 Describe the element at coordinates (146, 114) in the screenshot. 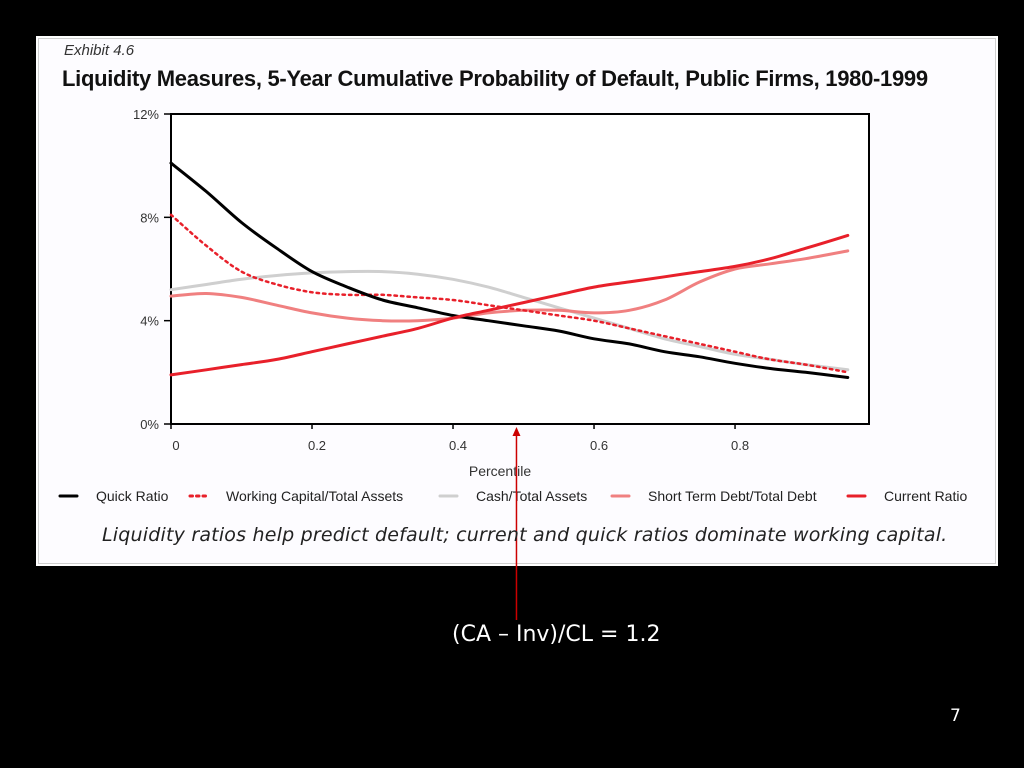

I see `y-tick-label: 12%` at that location.